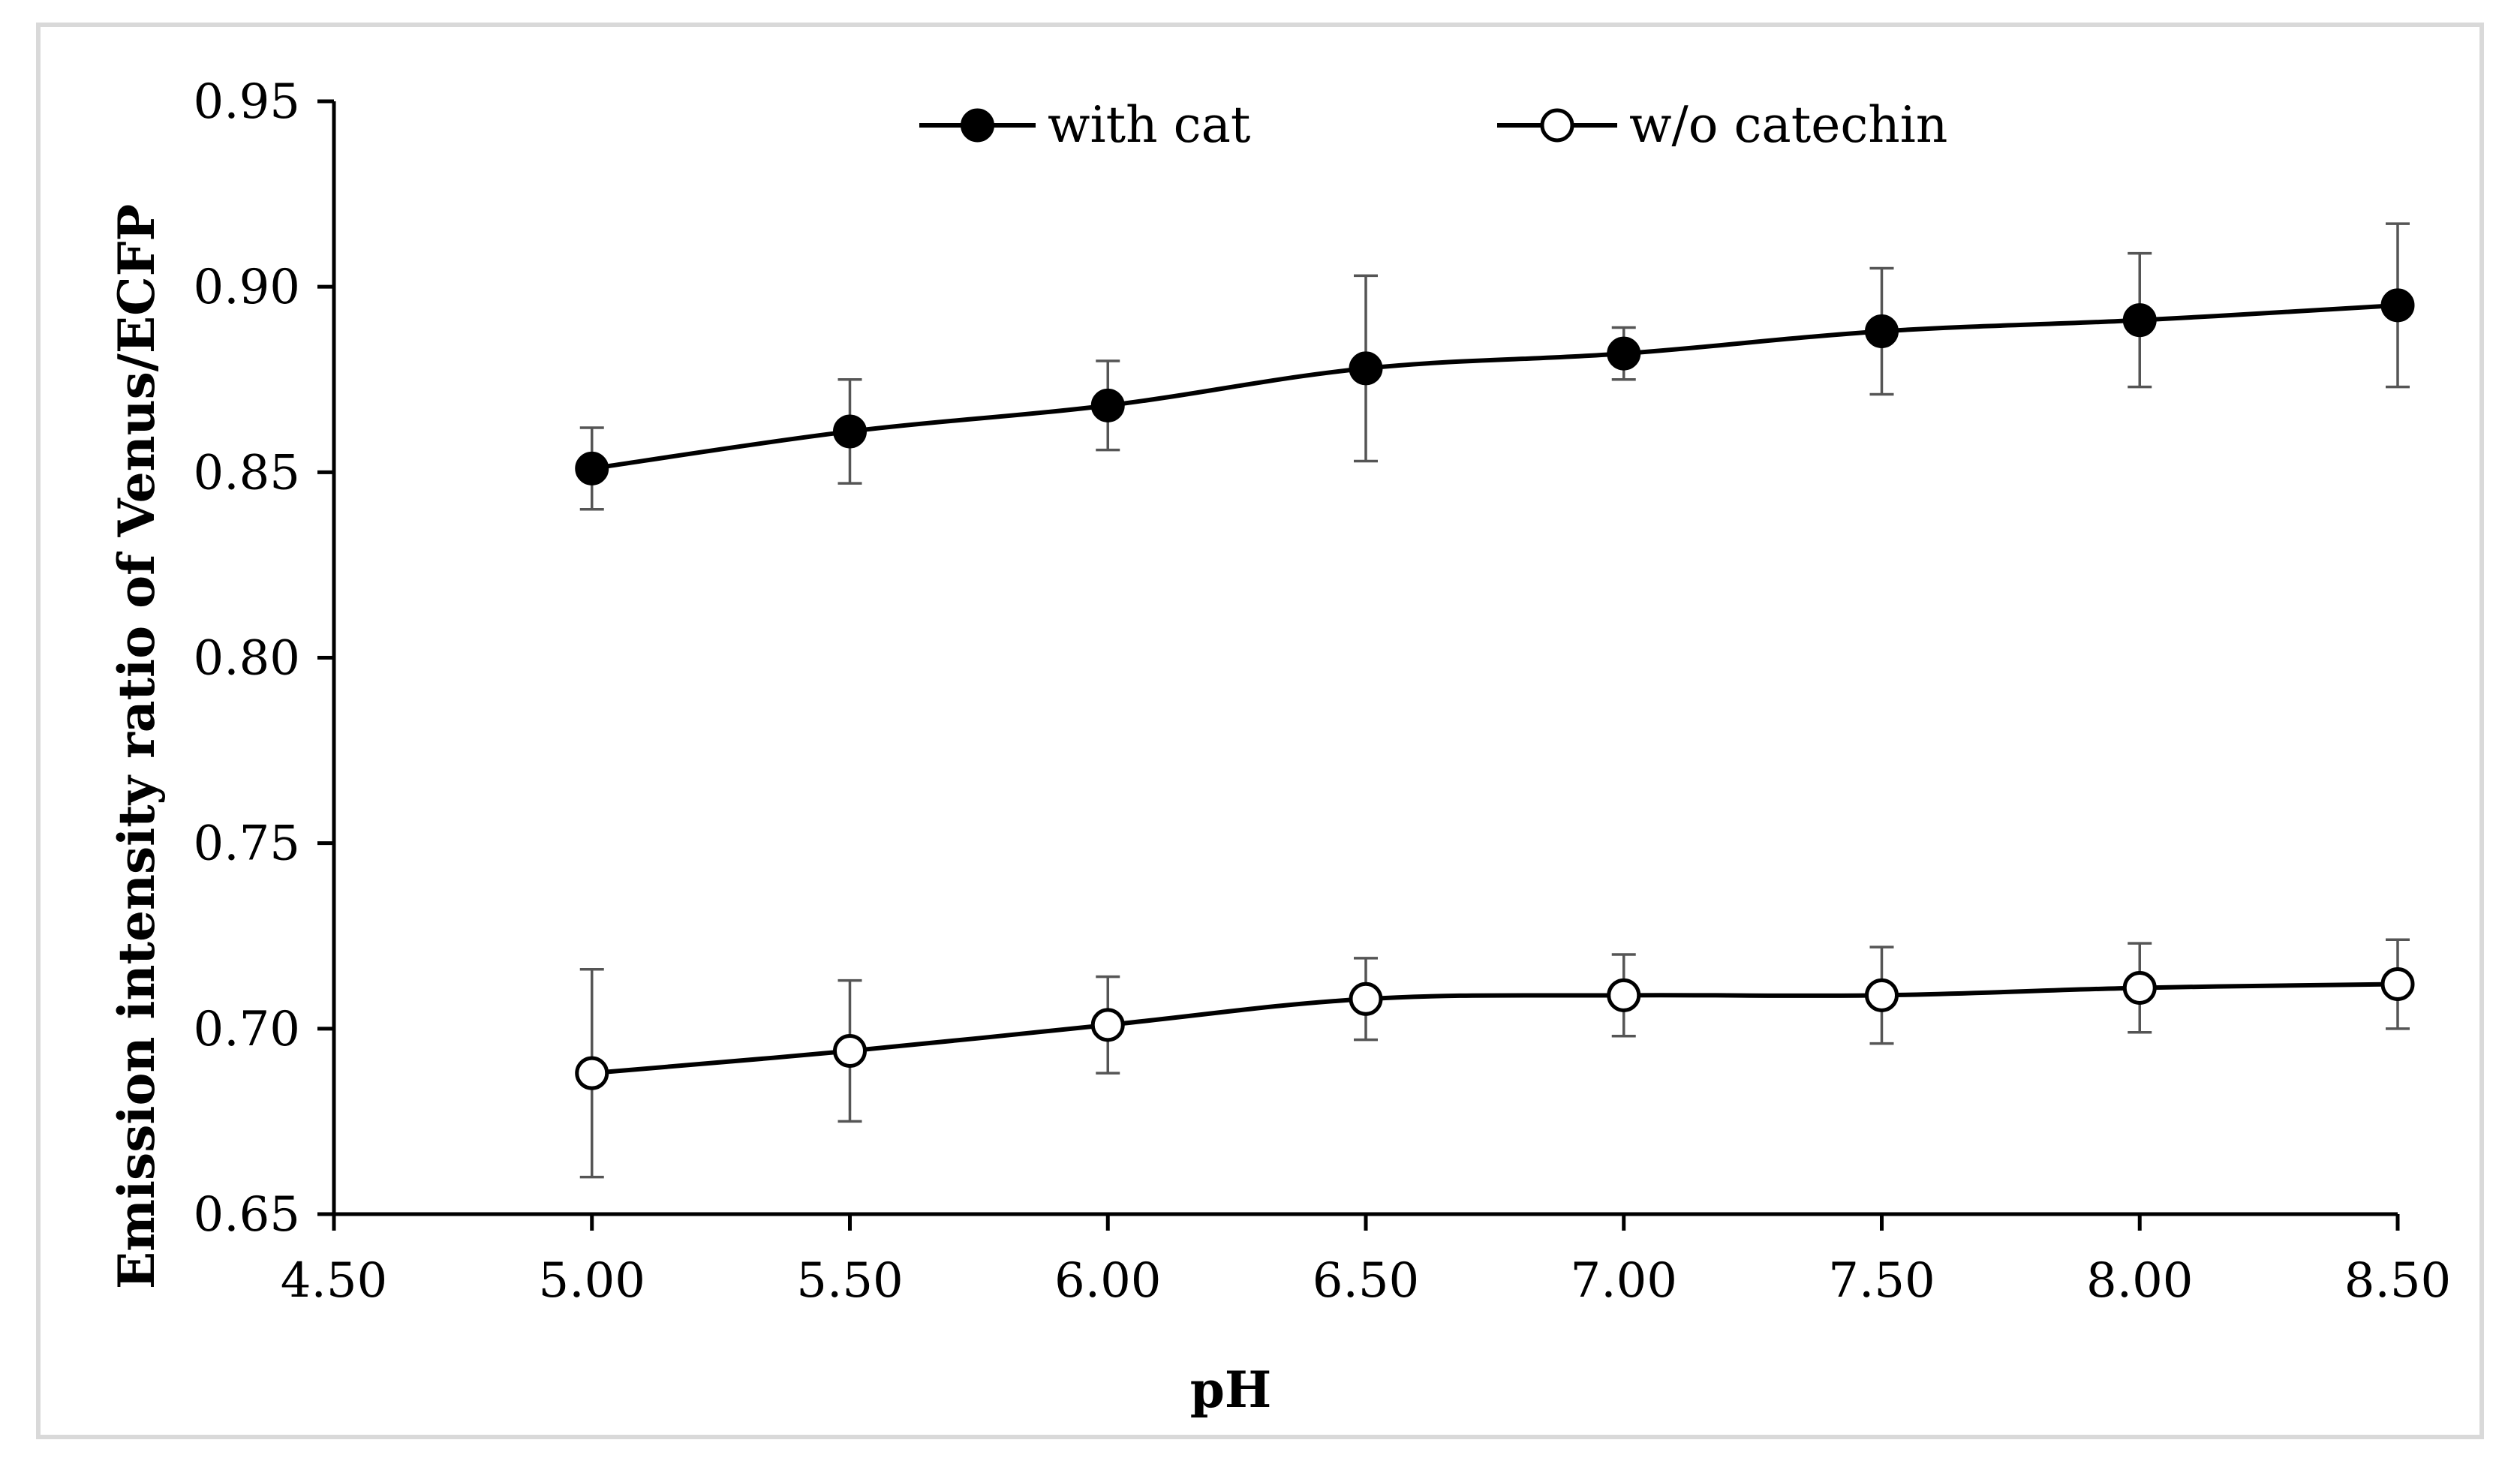  I want to click on x-axis-title: pH, so click(1231, 1390).